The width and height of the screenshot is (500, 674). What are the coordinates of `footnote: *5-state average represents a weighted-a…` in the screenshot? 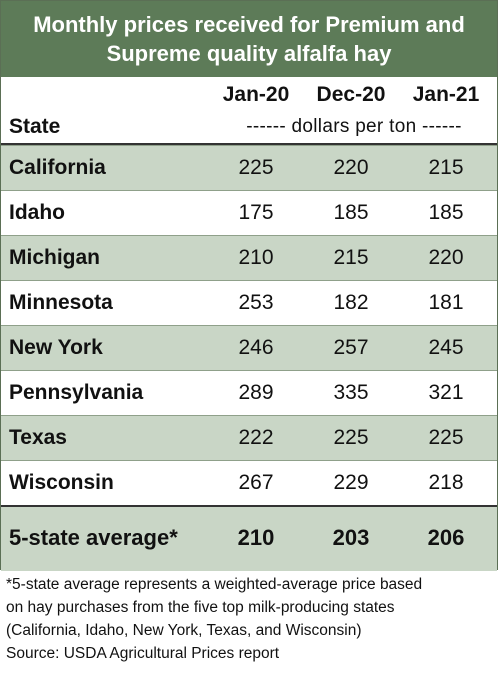 It's located at (251, 619).